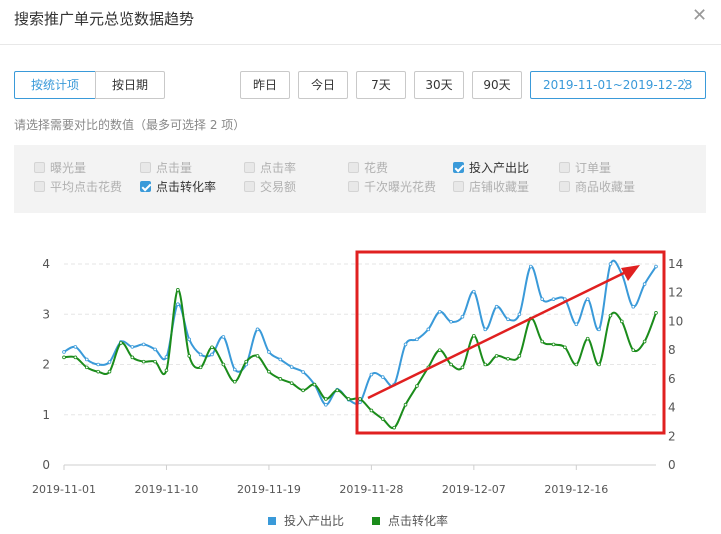 The height and width of the screenshot is (534, 721). I want to click on tab-by-metric: 按统计项, so click(55, 85).